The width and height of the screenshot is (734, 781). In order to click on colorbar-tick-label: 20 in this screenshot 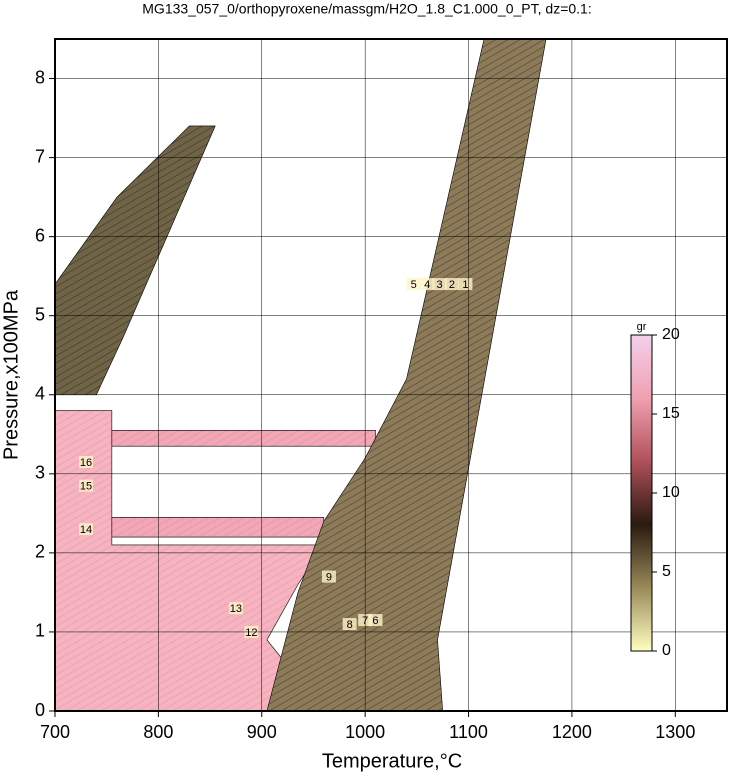, I will do `click(671, 334)`.